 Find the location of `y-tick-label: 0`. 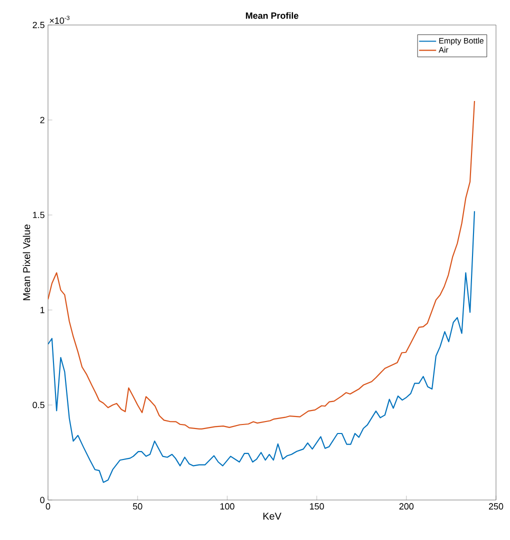

y-tick-label: 0 is located at coordinates (42, 500).